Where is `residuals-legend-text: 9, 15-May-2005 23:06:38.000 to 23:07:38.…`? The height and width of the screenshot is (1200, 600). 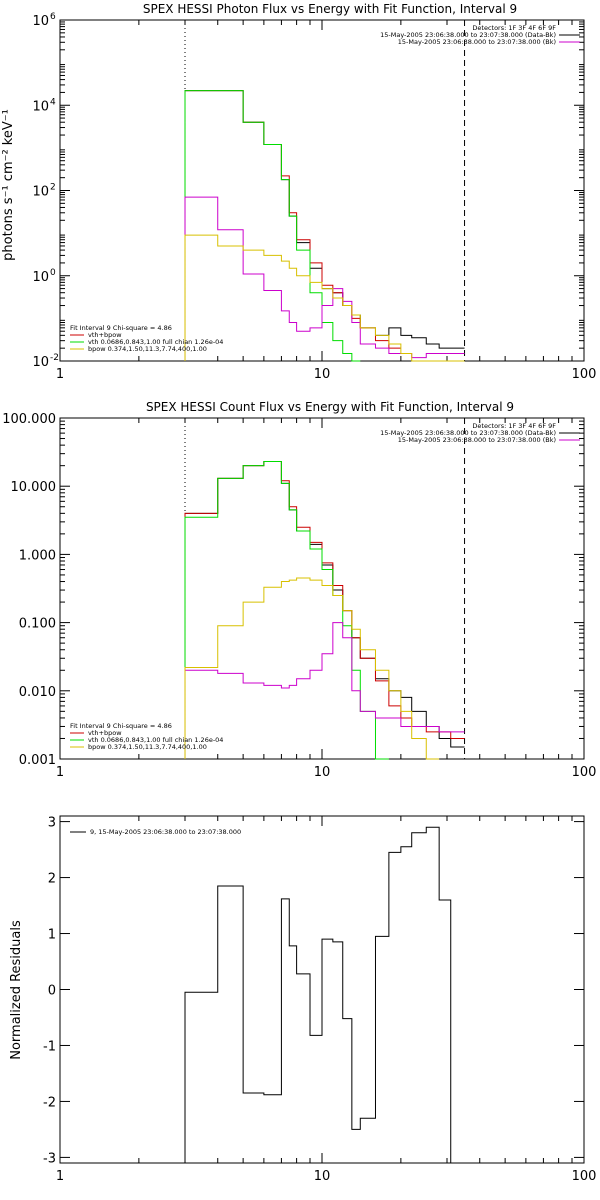
residuals-legend-text: 9, 15-May-2005 23:06:38.000 to 23:07:38.… is located at coordinates (165, 832).